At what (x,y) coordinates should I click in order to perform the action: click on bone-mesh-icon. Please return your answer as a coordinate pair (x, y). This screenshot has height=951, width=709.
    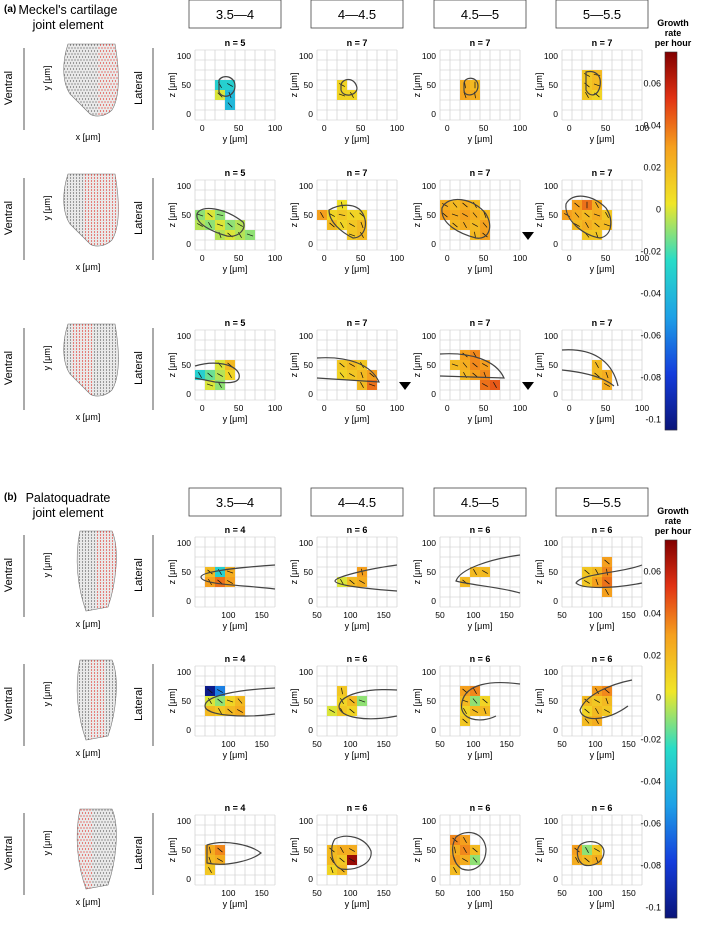
    Looking at the image, I should click on (96, 849).